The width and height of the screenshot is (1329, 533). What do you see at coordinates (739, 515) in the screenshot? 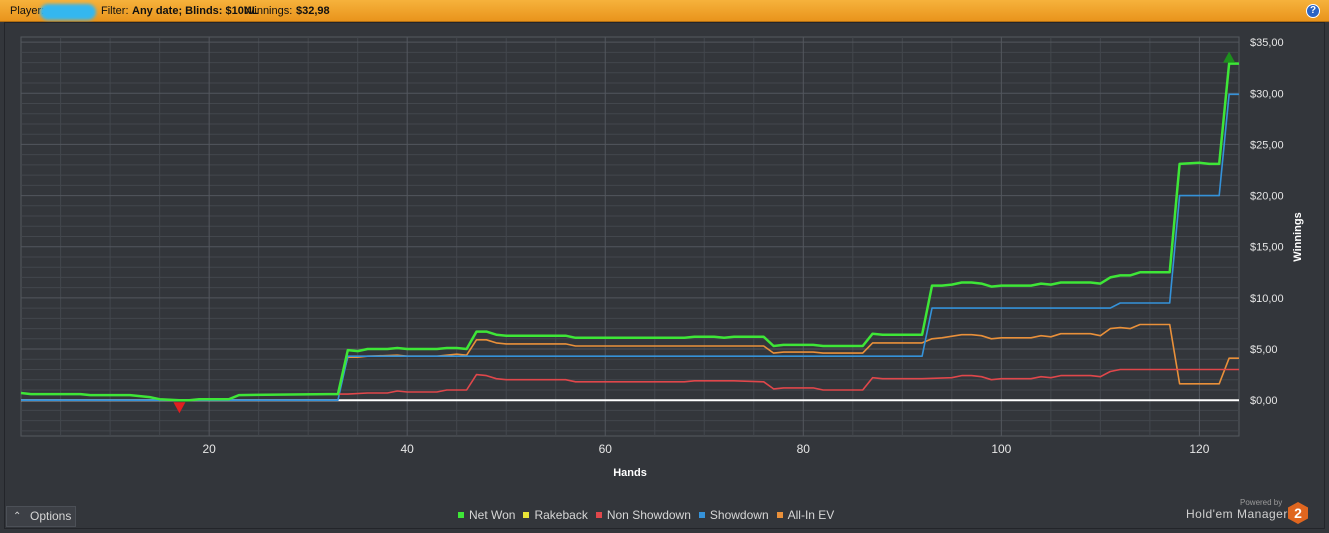
I see `legend-label: Showdown` at bounding box center [739, 515].